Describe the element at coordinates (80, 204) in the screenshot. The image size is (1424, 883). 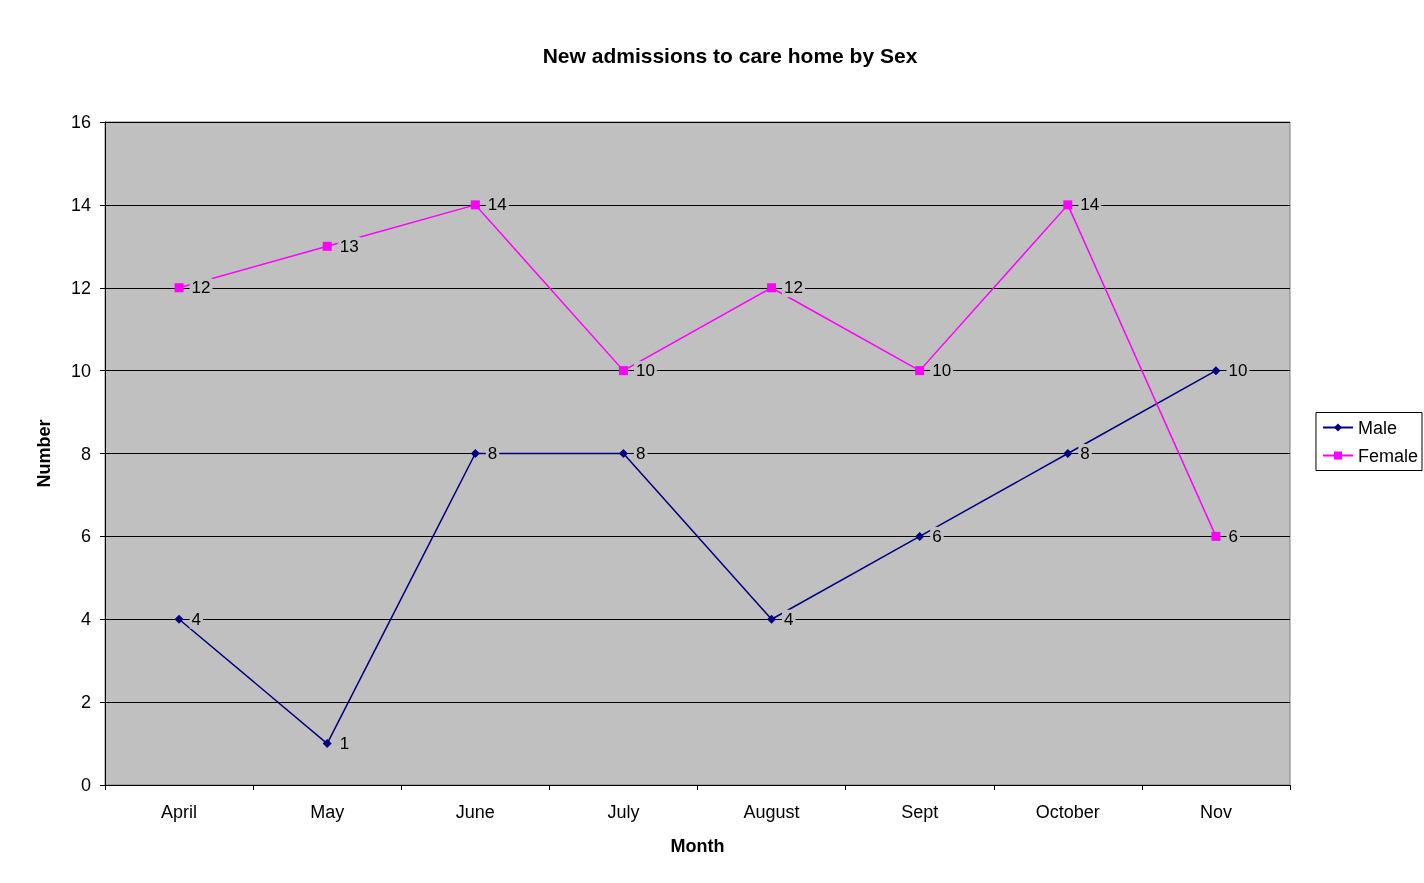
I see `y-tick-label: 14` at that location.